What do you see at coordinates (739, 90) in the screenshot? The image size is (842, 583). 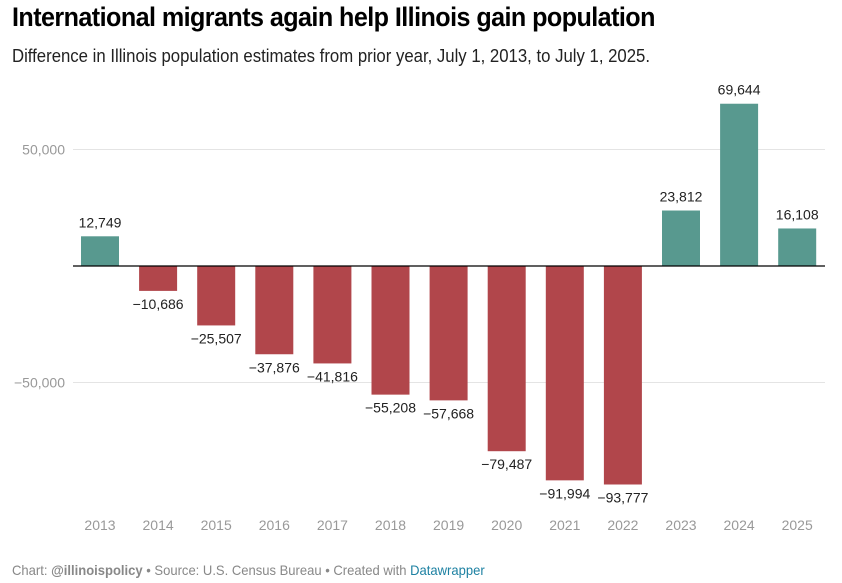 I see `data-label-2024: 69,644` at bounding box center [739, 90].